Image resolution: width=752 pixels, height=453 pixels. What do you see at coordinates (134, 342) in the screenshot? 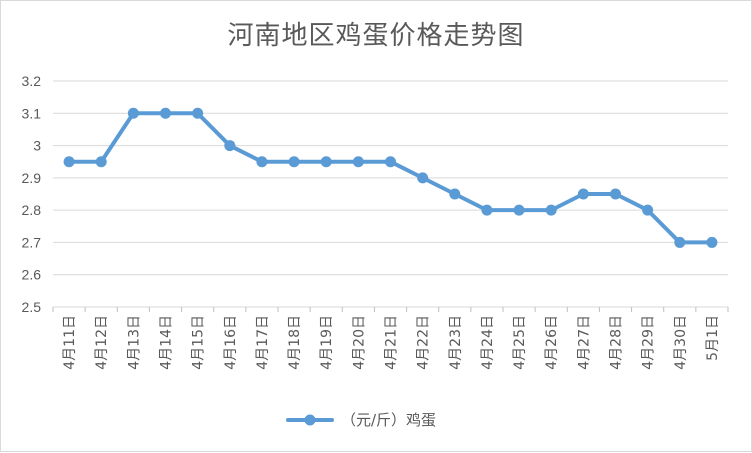
I see `x-tick-label: 4月13日` at bounding box center [134, 342].